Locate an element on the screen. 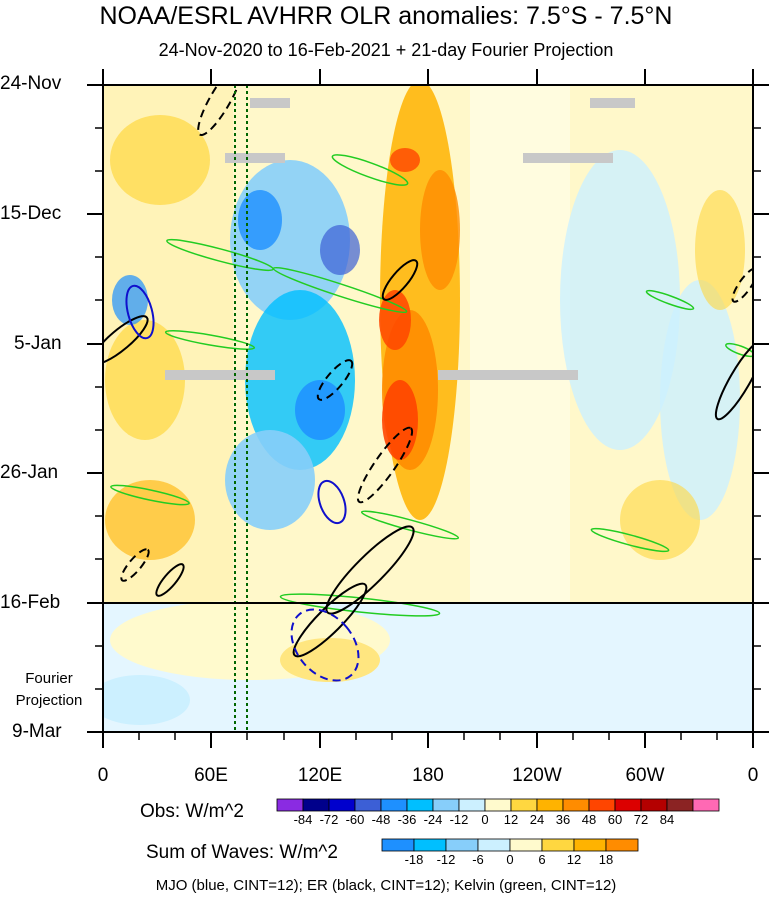  x-tick-label: 120E is located at coordinates (320, 775).